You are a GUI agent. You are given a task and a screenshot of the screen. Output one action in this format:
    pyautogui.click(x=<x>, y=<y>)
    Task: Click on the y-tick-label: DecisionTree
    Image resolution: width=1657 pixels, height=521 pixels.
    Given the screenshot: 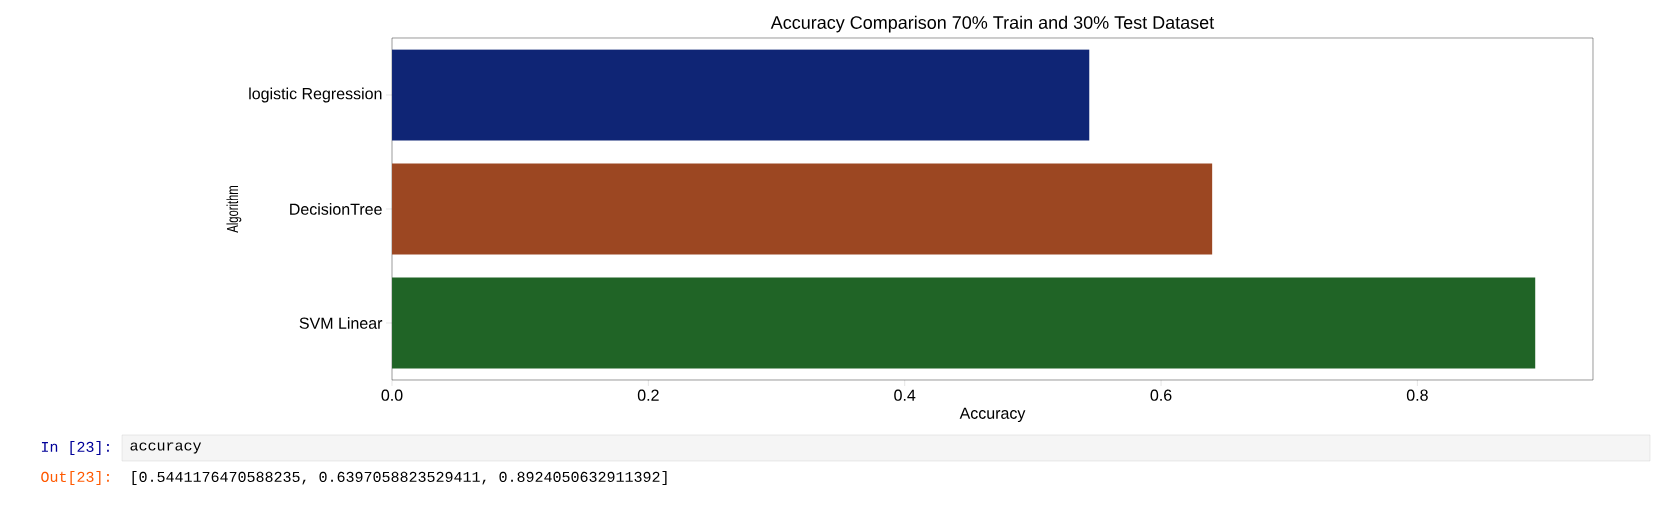 What is the action you would take?
    pyautogui.click(x=336, y=209)
    